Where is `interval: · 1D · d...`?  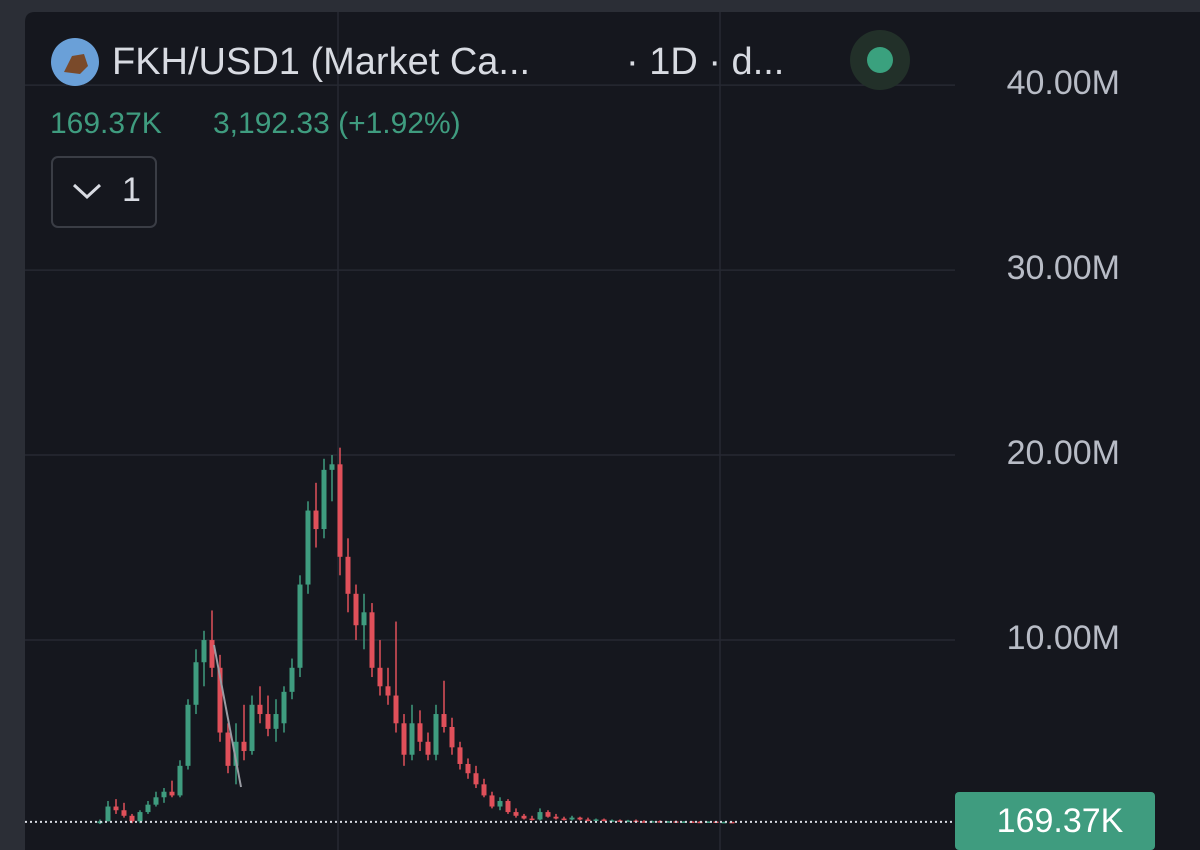 interval: · 1D · d... is located at coordinates (705, 62).